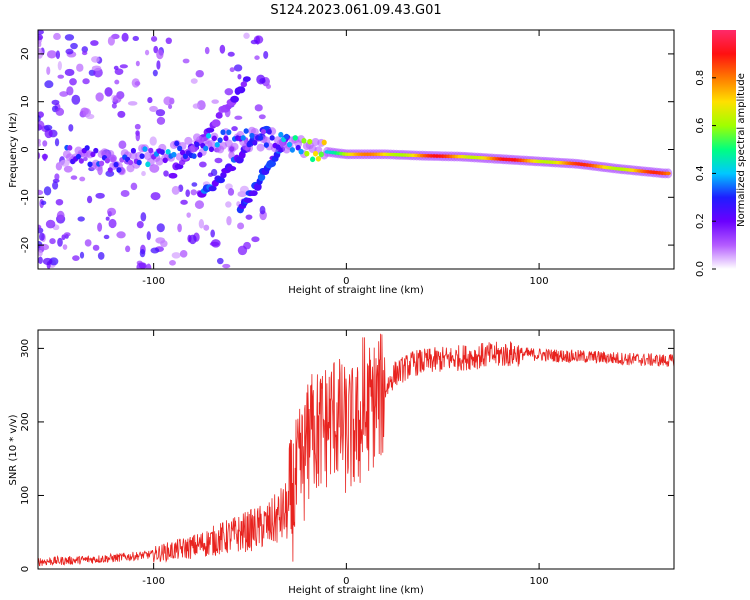  Describe the element at coordinates (700, 173) in the screenshot. I see `colorbar-tick-label: 0.4` at that location.